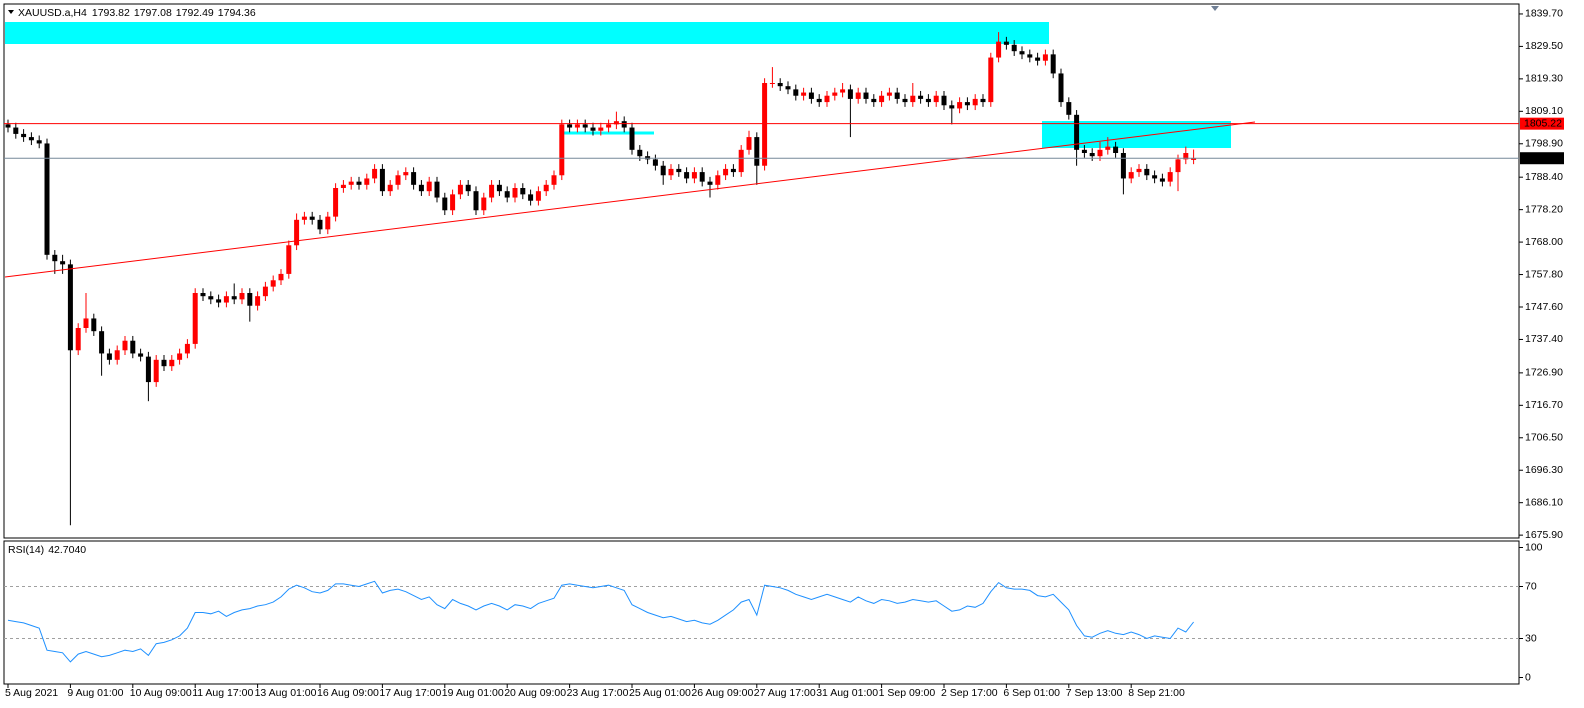 This screenshot has height=708, width=1584. I want to click on y-tick-label: 1809.10, so click(1544, 111).